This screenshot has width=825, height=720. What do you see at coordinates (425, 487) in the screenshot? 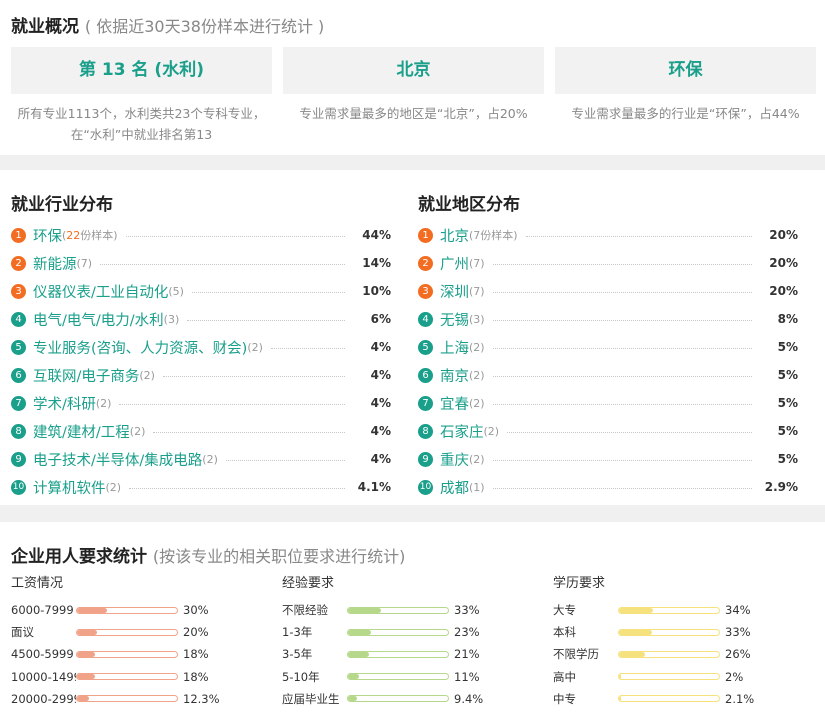
I see `region-rank-badge: 10` at bounding box center [425, 487].